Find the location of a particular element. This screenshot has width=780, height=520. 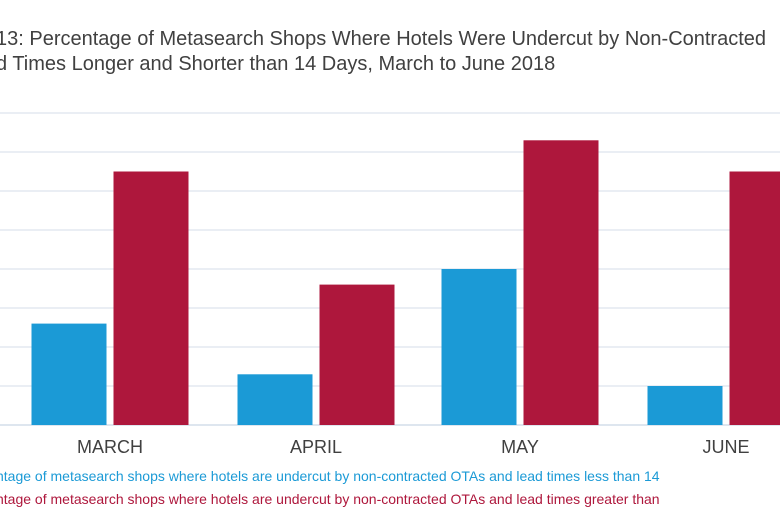

x-tick-label-june: JUNE is located at coordinates (725, 447).